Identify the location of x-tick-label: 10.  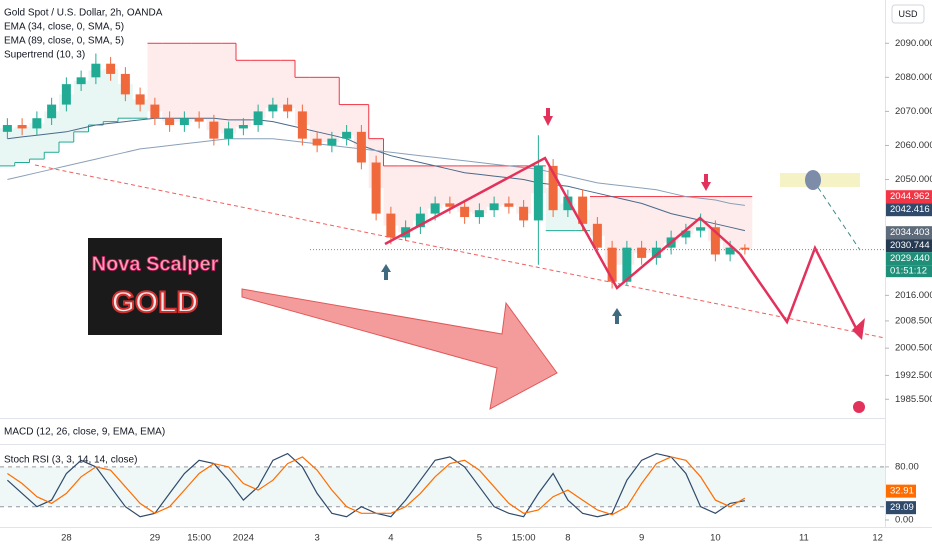
(715, 538).